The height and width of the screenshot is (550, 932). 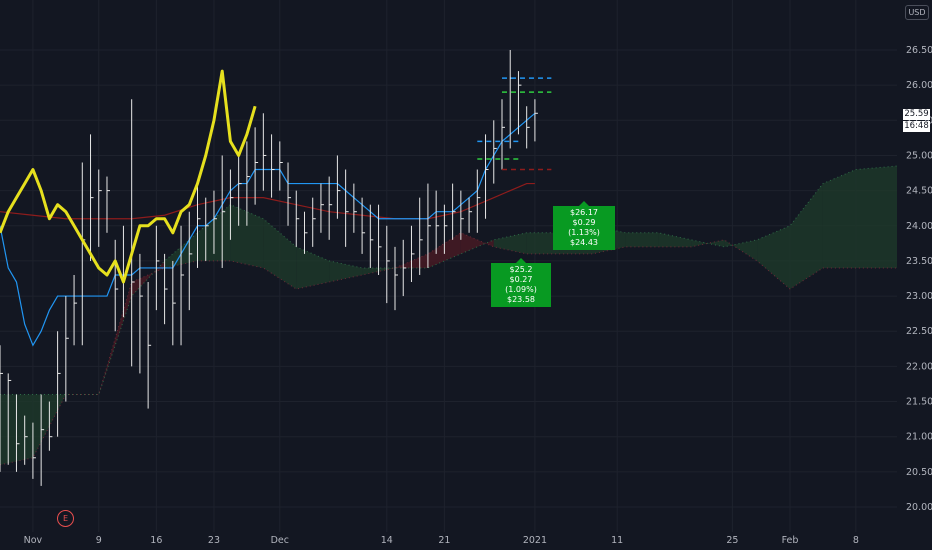 What do you see at coordinates (919, 507) in the screenshot?
I see `y-tick-label: 20.00` at bounding box center [919, 507].